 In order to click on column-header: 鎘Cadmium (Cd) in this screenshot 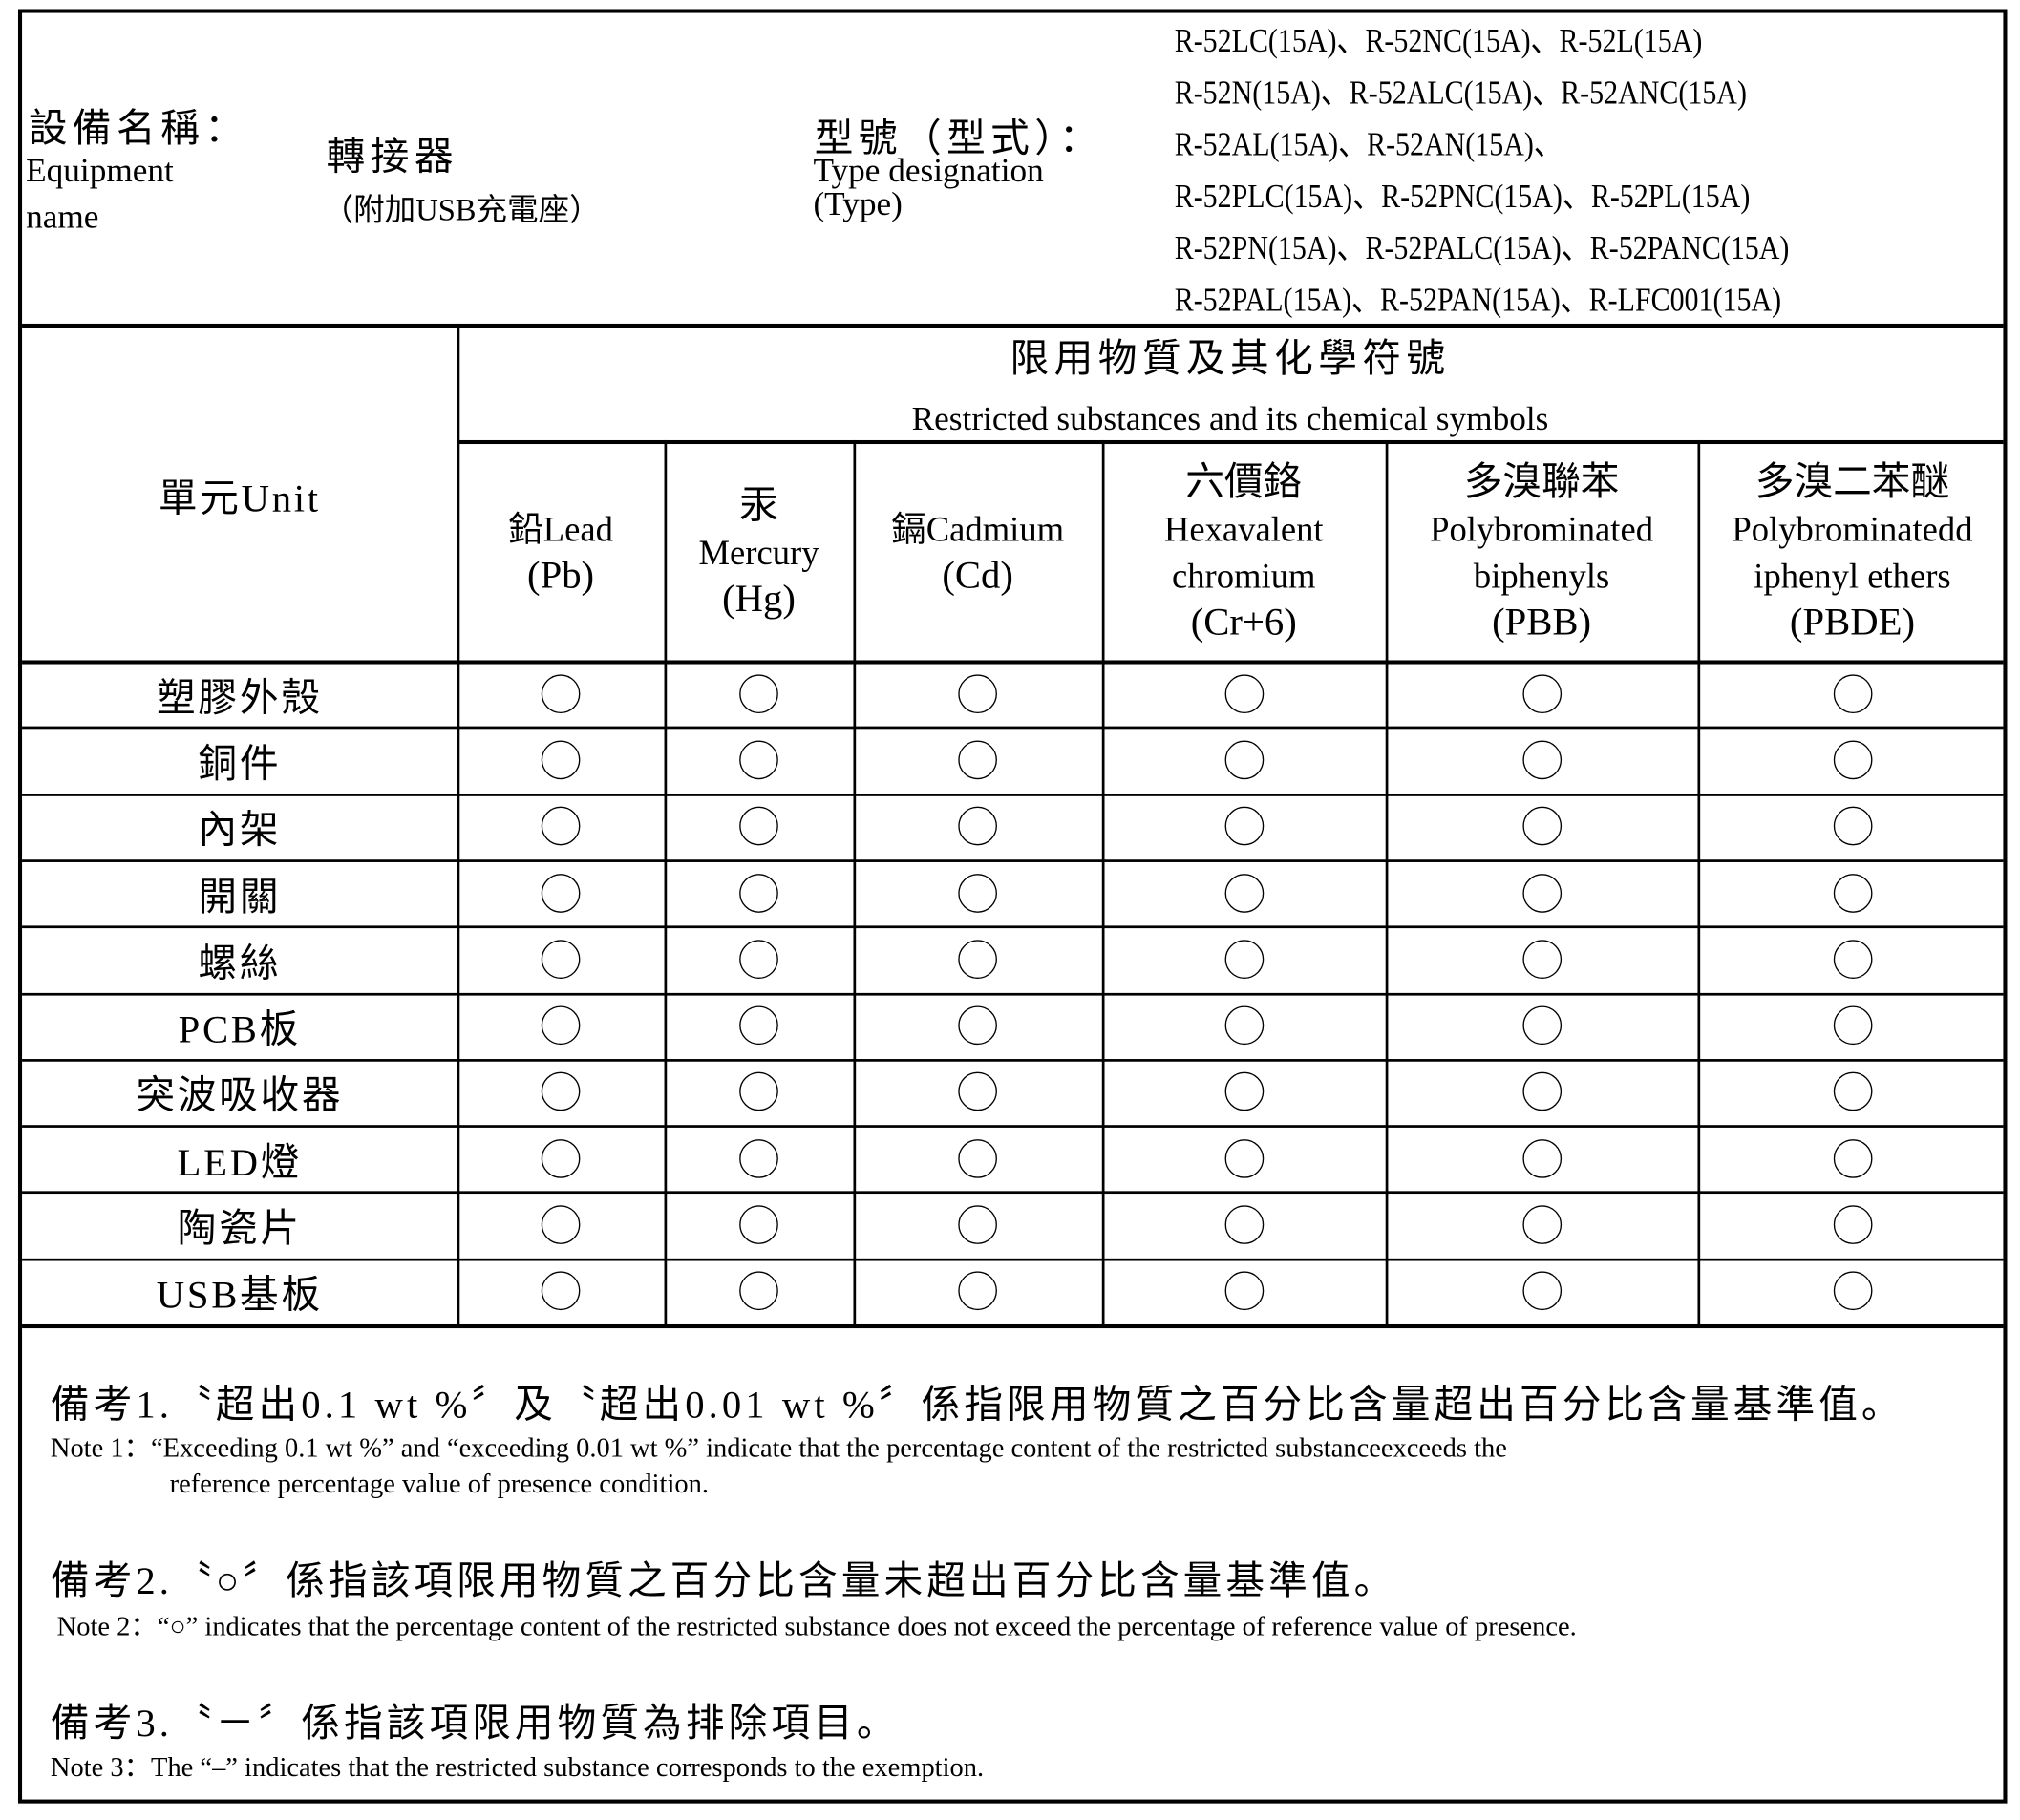, I will do `click(977, 552)`.